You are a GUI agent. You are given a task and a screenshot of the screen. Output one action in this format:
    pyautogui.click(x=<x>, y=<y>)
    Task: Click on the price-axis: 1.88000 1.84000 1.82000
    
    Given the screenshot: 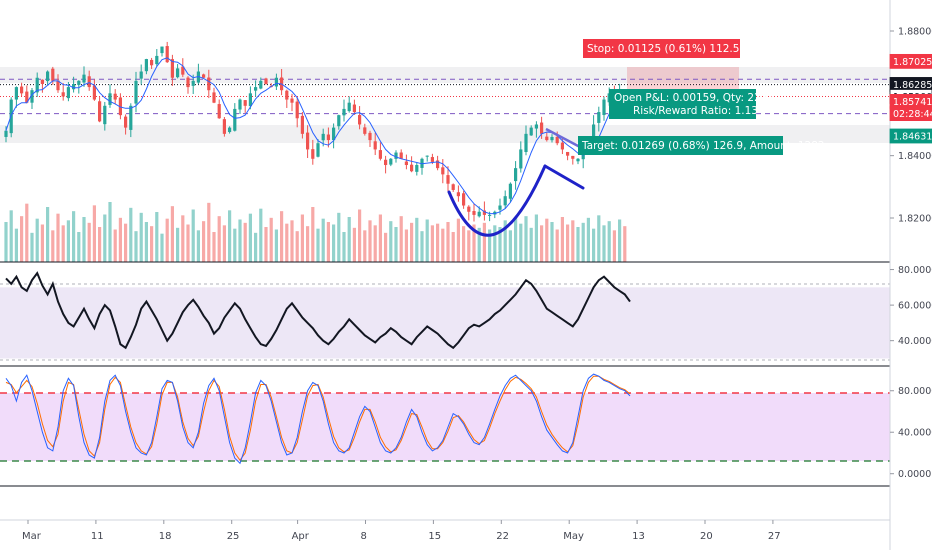 What is the action you would take?
    pyautogui.click(x=911, y=126)
    